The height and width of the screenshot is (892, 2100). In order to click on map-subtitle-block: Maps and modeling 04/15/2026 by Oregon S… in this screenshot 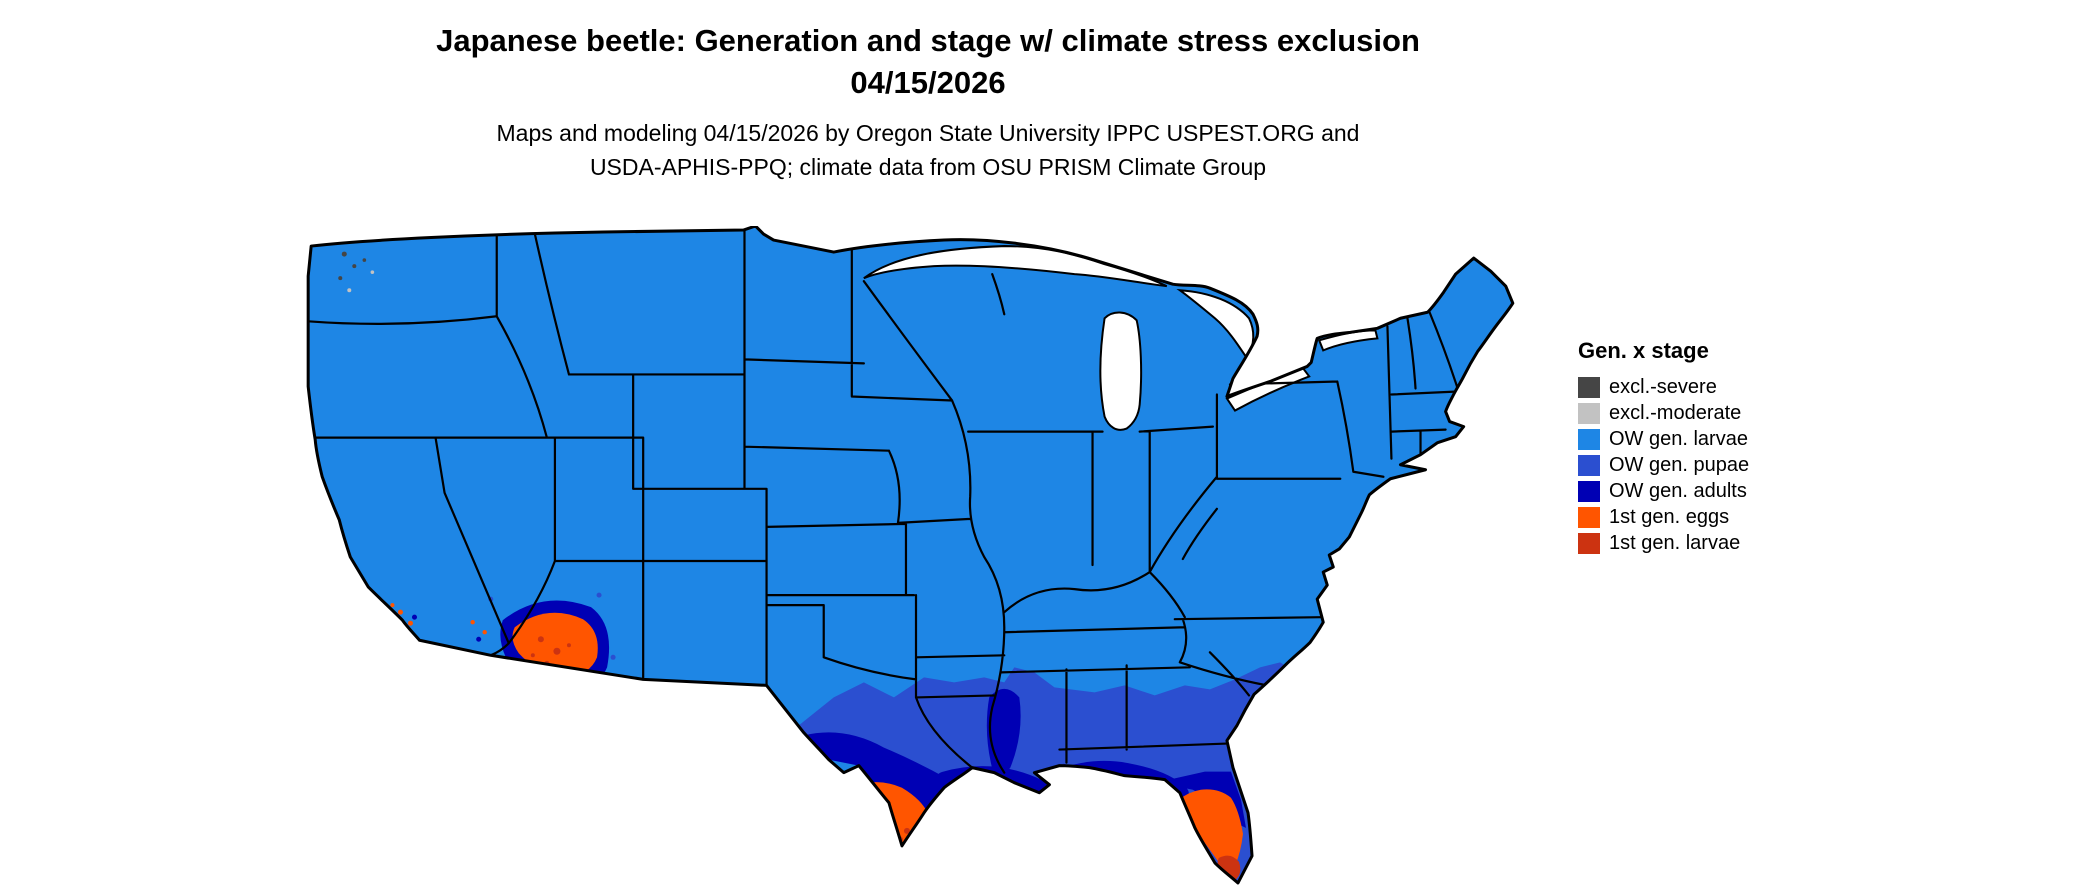, I will do `click(928, 150)`.